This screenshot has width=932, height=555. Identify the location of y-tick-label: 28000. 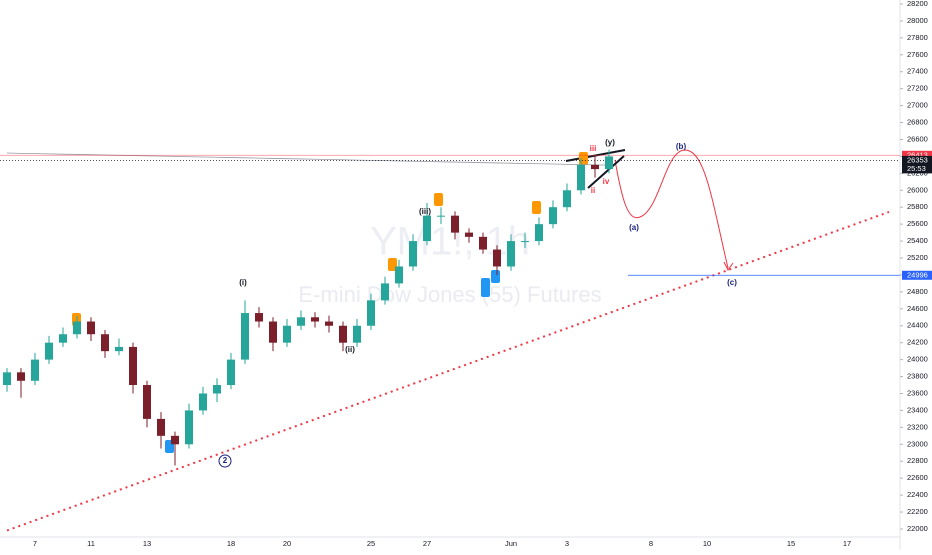
(917, 20).